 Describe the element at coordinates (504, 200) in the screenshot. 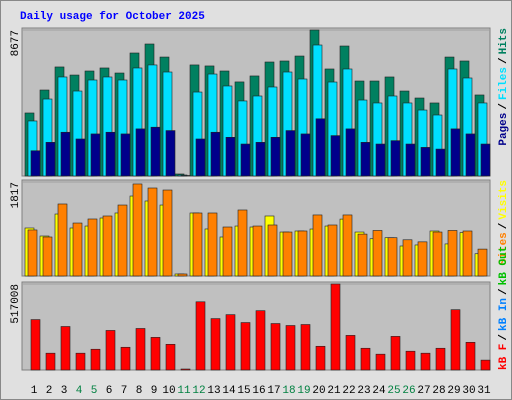

I see `legend-entry: Visits` at that location.